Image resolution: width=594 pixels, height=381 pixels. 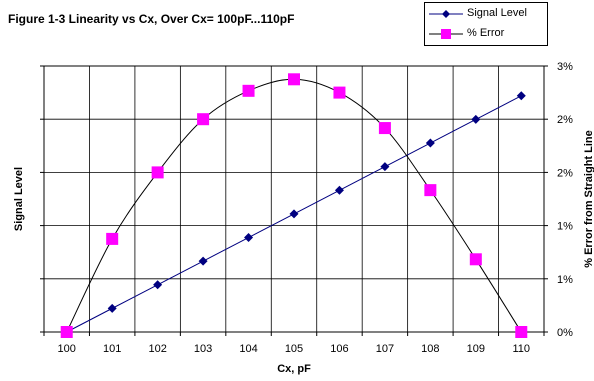 I want to click on x-tick-label: 110, so click(x=521, y=349).